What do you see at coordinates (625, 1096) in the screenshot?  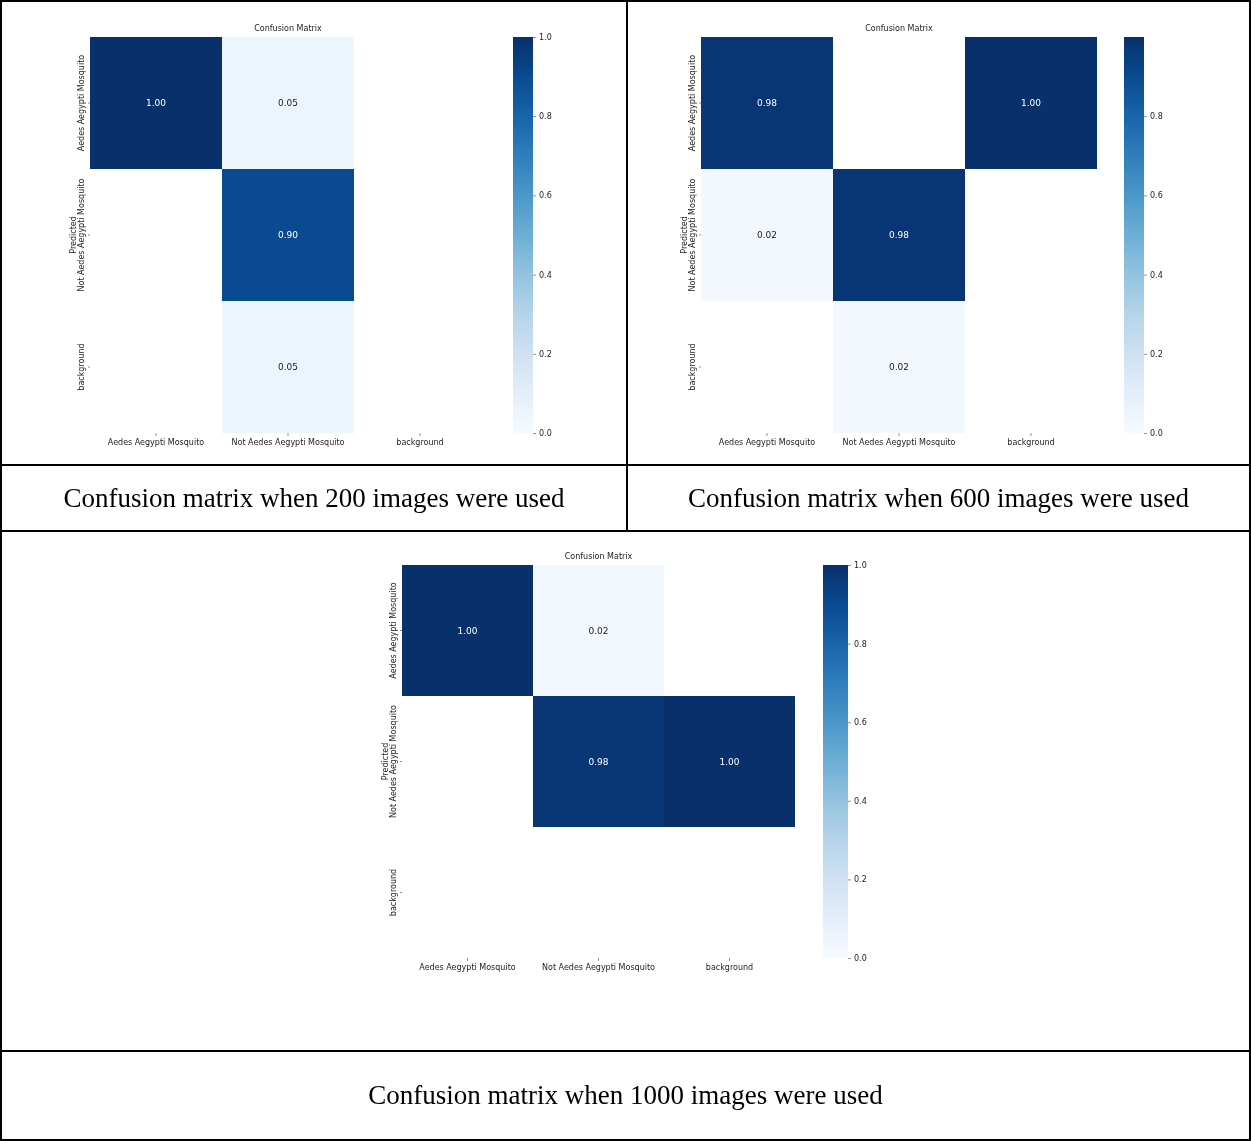 I see `text: Confusion matrix when 1000 images were used` at bounding box center [625, 1096].